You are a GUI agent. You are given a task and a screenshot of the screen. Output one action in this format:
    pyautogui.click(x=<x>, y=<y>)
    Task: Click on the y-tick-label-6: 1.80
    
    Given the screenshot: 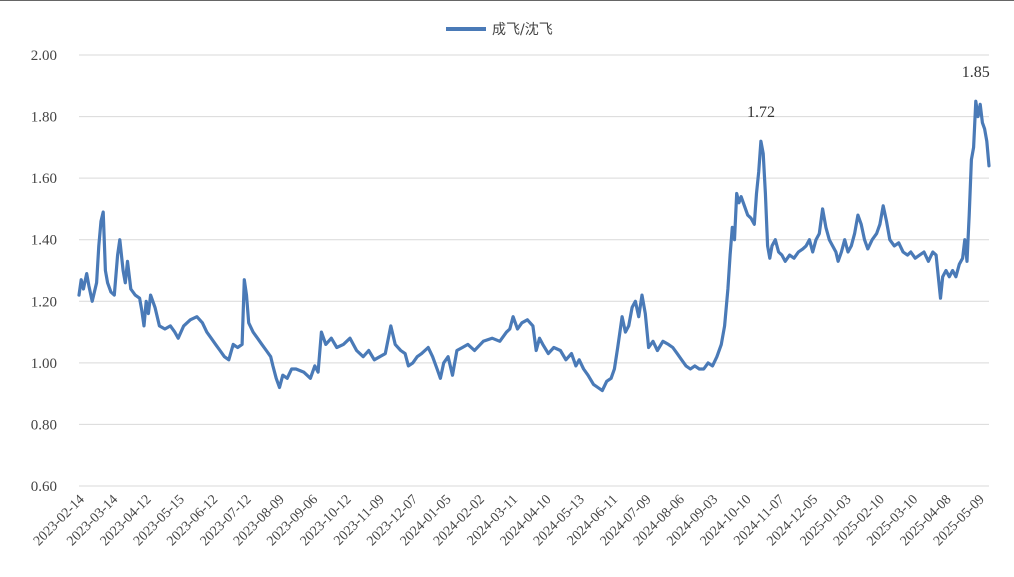 What is the action you would take?
    pyautogui.click(x=44, y=118)
    